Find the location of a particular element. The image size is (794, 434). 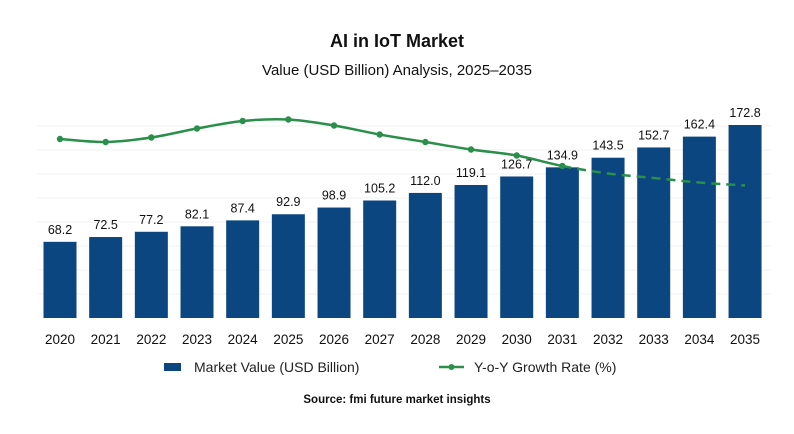

data-label-2034: 162.4 is located at coordinates (699, 125).